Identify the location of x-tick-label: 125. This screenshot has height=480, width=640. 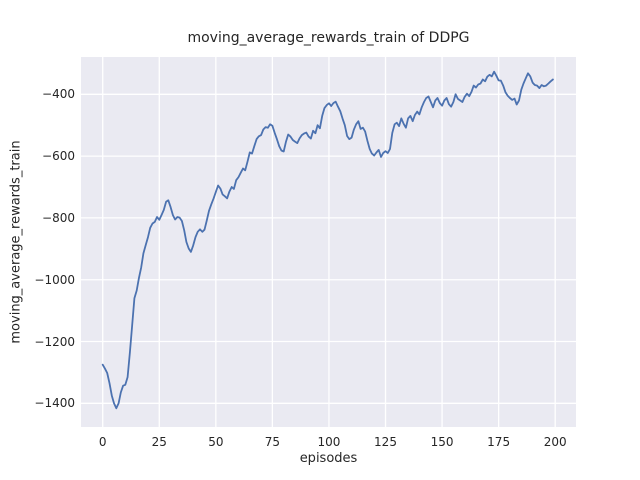
(385, 442).